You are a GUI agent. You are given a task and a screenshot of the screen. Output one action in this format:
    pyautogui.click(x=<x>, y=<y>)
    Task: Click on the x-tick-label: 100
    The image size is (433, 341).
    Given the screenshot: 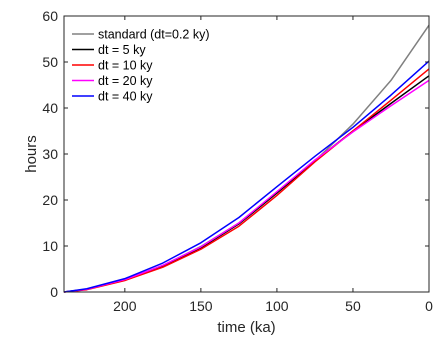 What is the action you would take?
    pyautogui.click(x=277, y=306)
    